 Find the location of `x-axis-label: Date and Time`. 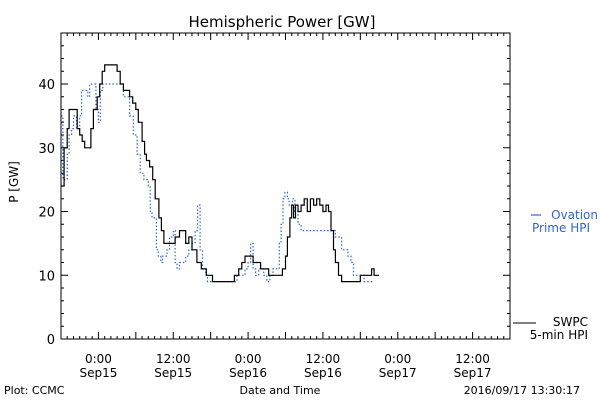

x-axis-label: Date and Time is located at coordinates (280, 390).